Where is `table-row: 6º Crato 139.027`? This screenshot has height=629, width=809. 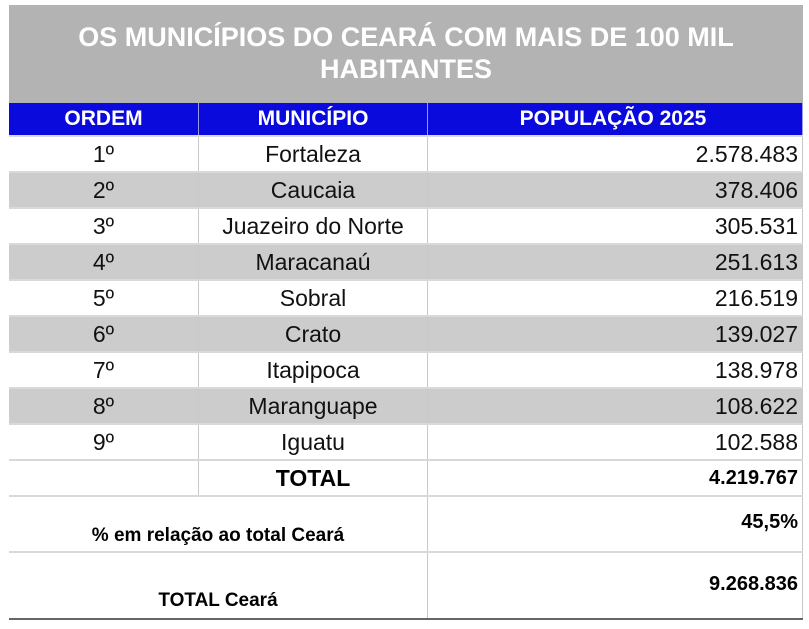
table-row: 6º Crato 139.027 is located at coordinates (406, 335).